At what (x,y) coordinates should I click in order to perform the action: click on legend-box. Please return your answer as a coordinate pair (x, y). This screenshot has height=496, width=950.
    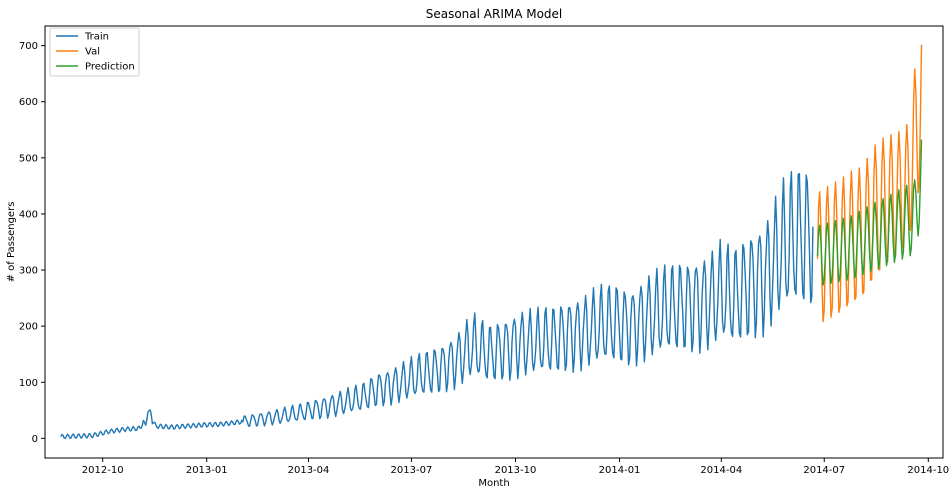
    Looking at the image, I should click on (94, 52).